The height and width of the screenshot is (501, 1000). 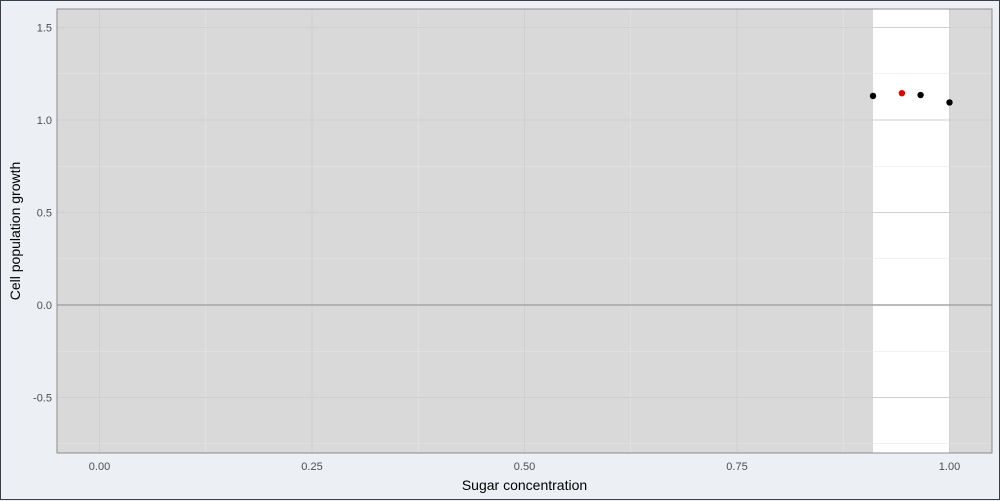 What do you see at coordinates (524, 485) in the screenshot?
I see `x-axis-title: Sugar concentration` at bounding box center [524, 485].